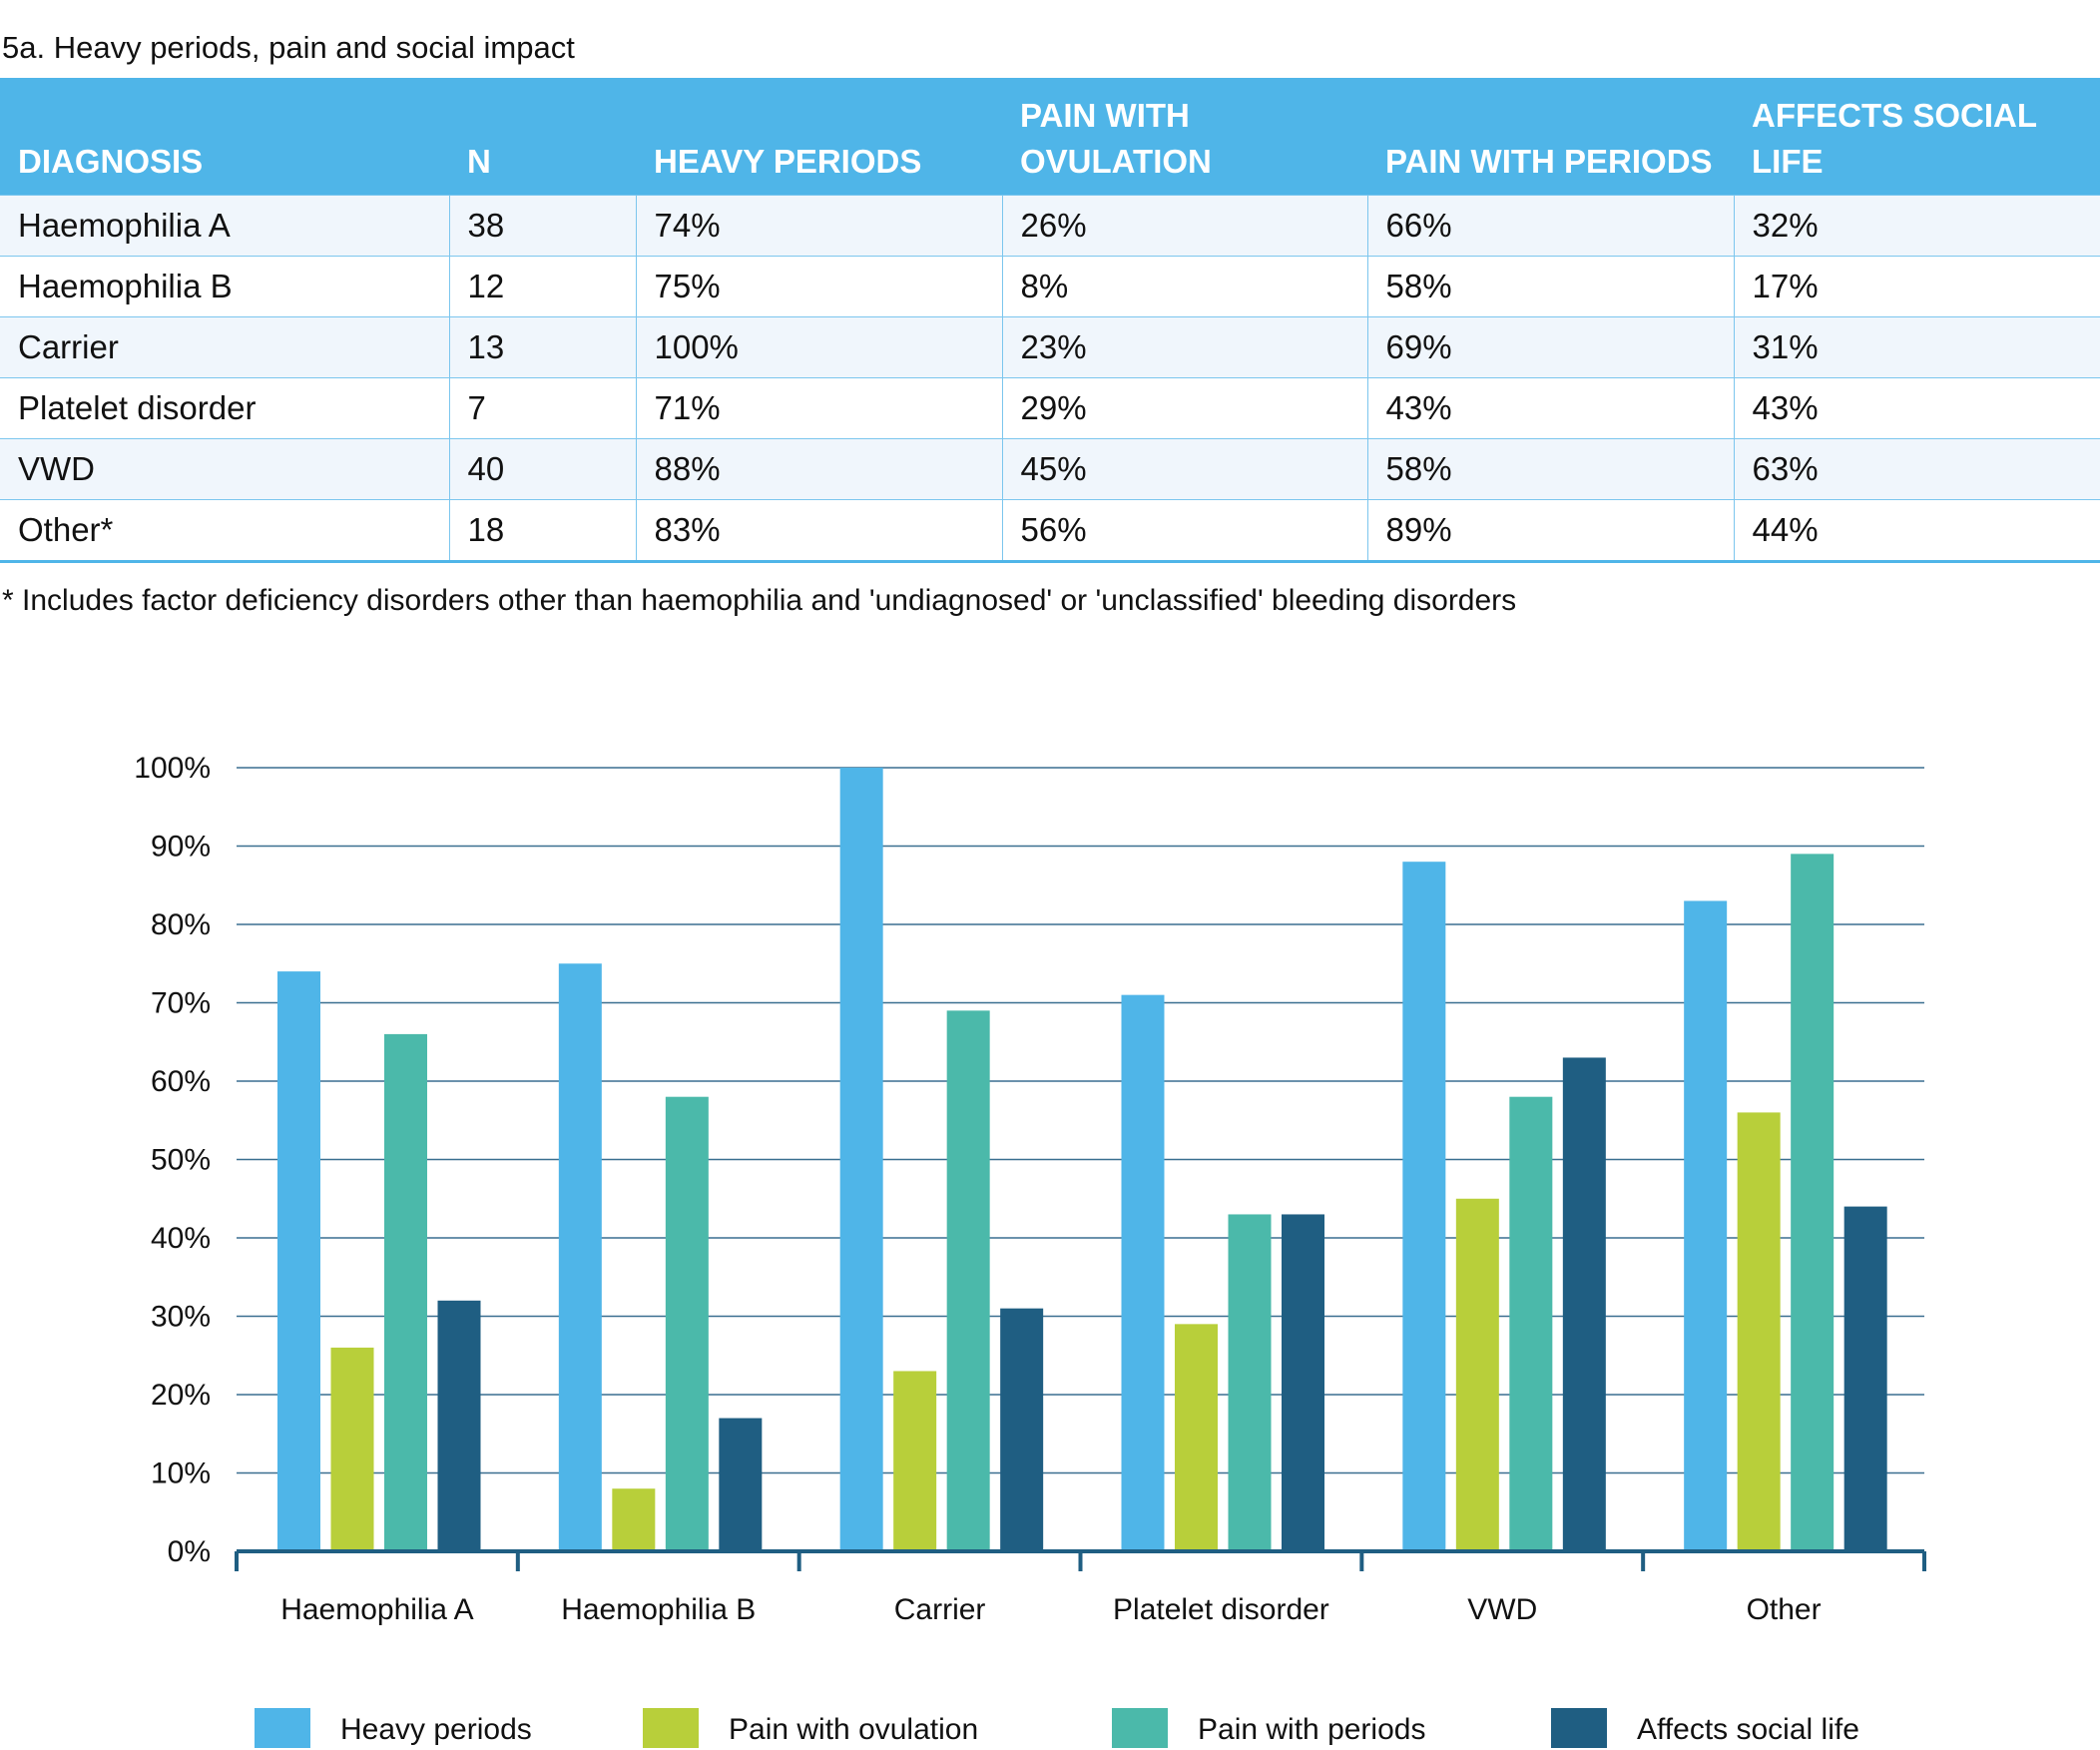  I want to click on column-header: AFFECTS SOCIAL LIFE, so click(1917, 137).